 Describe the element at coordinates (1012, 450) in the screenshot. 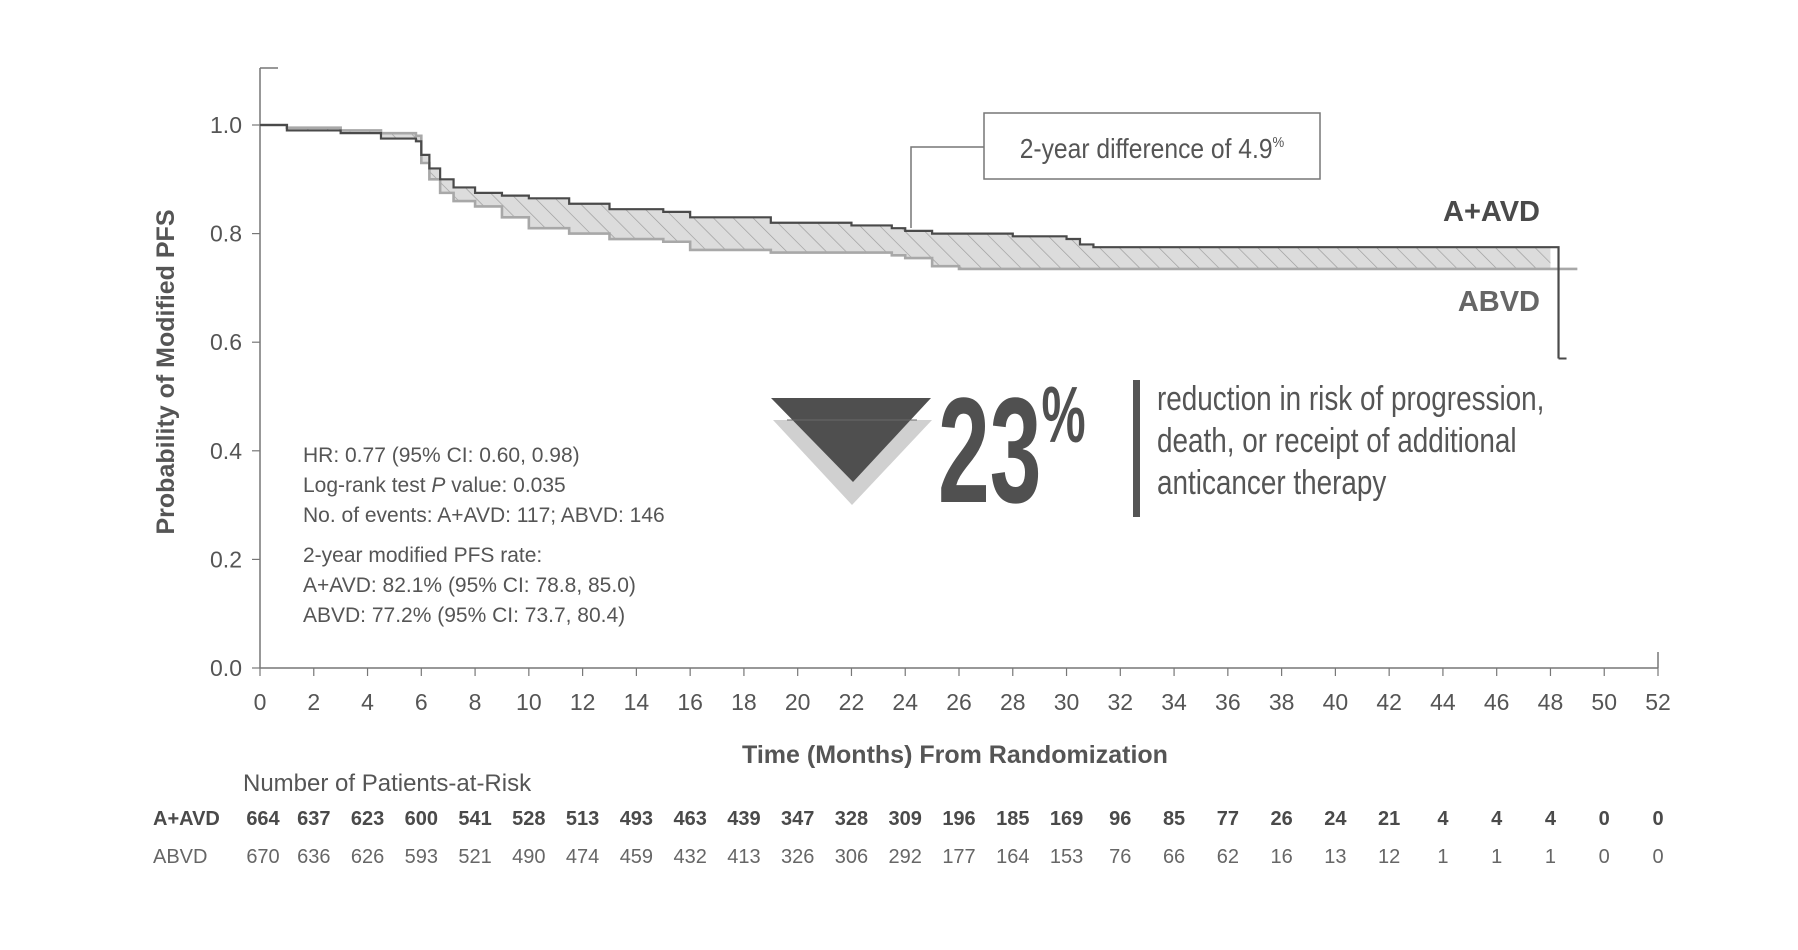

I see `risk-reduction-value: 23%` at that location.